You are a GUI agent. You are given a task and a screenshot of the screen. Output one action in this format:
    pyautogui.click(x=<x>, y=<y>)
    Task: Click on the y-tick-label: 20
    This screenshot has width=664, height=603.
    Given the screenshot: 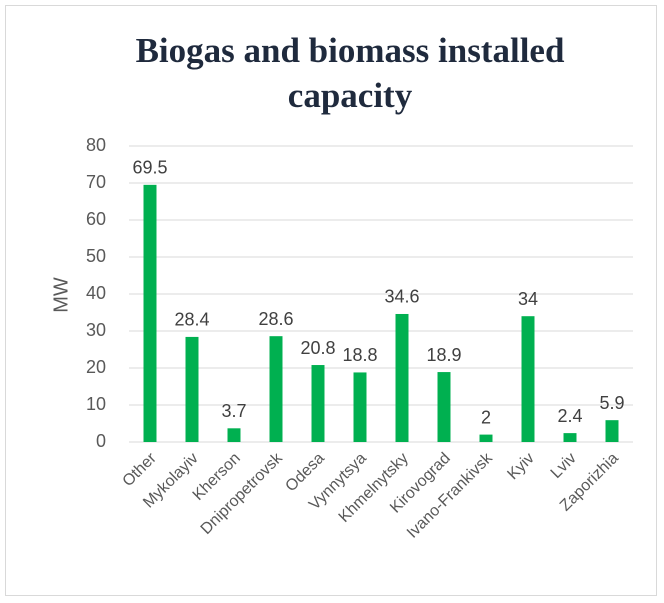 What is the action you would take?
    pyautogui.click(x=96, y=367)
    